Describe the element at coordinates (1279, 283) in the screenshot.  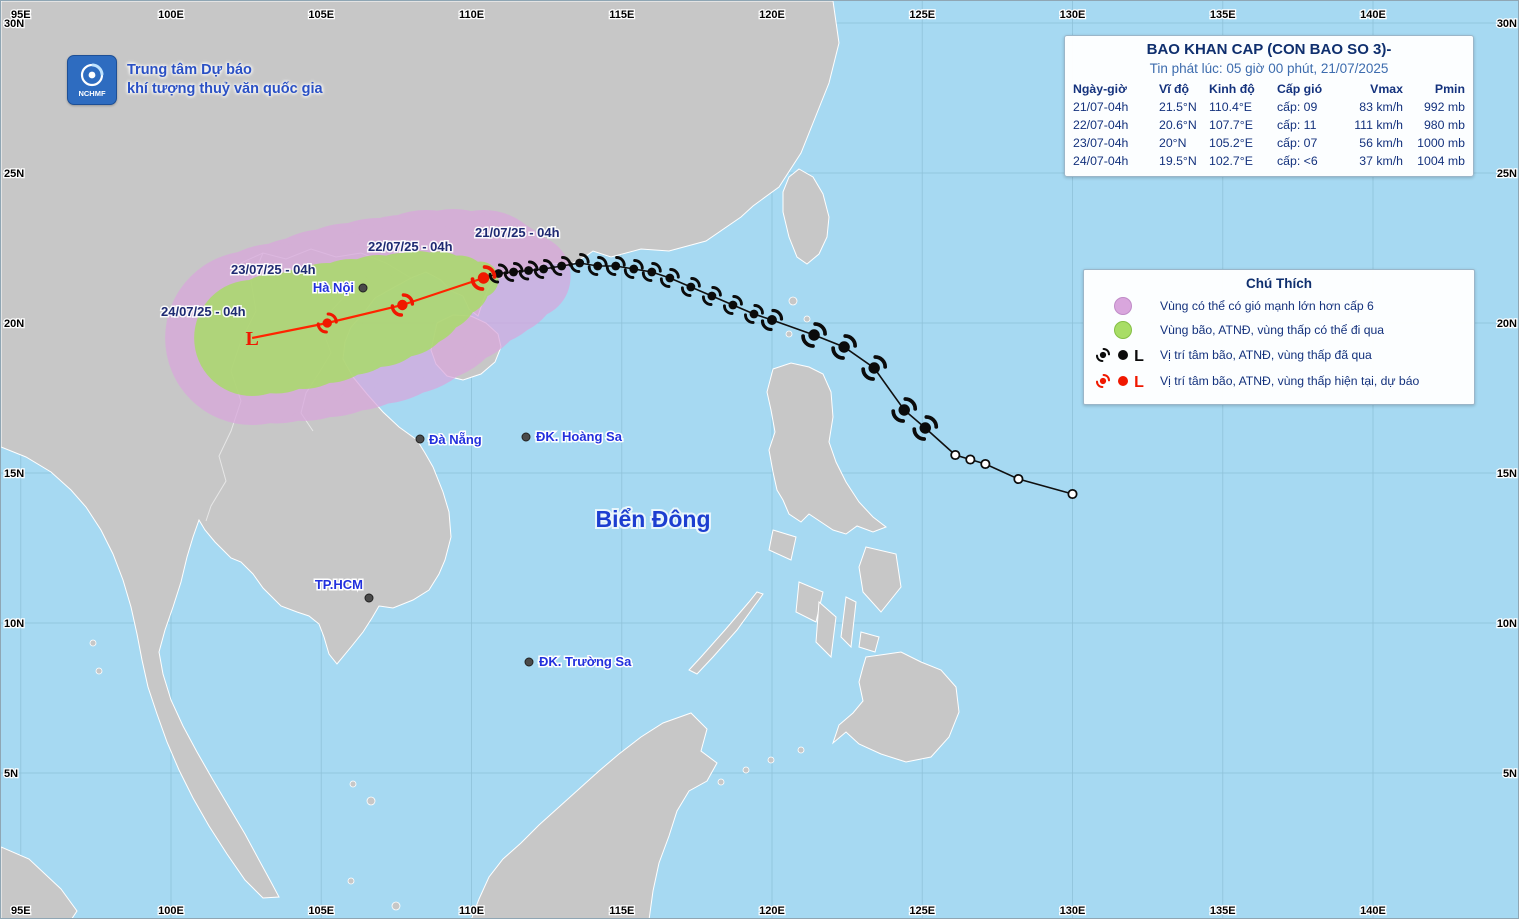
I see `legend-title: Chú Thích` at that location.